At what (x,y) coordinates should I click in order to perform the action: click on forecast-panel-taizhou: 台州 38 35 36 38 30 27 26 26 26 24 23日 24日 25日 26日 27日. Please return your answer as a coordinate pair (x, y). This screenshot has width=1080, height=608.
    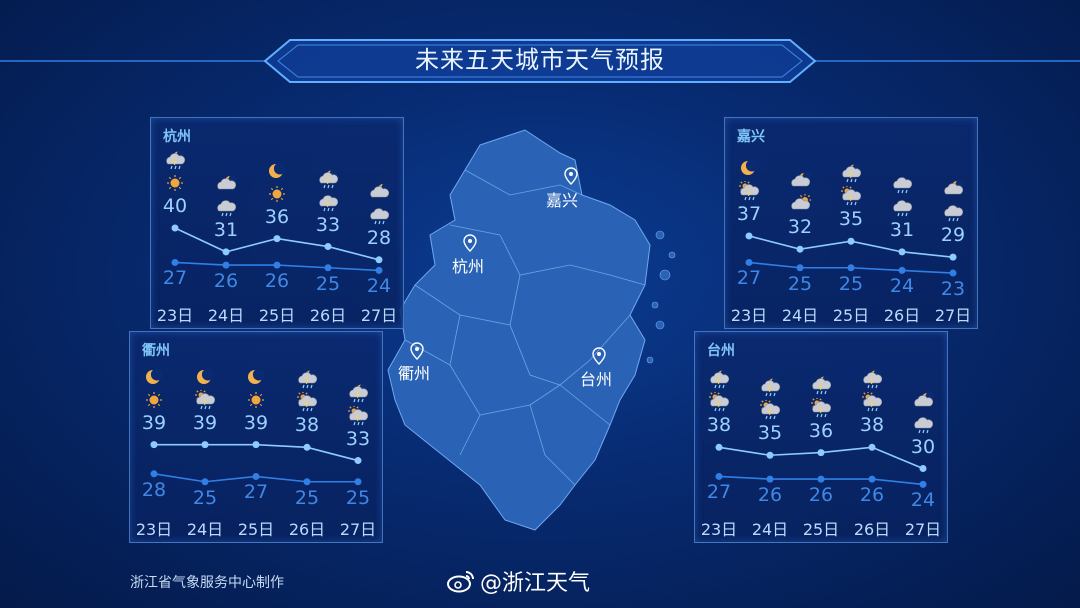
    Looking at the image, I should click on (821, 437).